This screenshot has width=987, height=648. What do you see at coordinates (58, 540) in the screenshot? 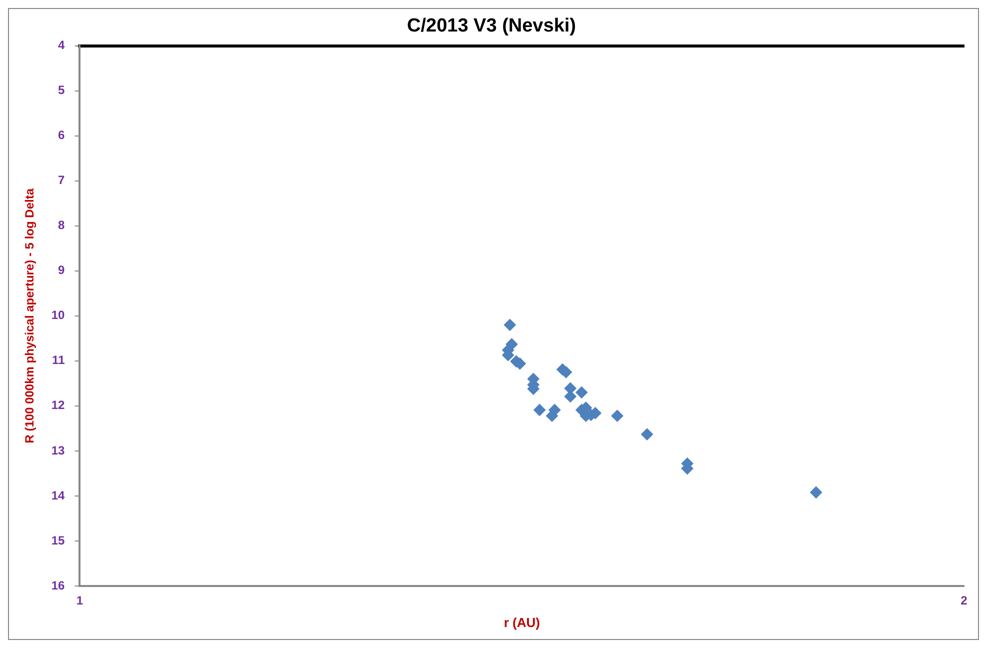
I see `y-tick-label: 15` at bounding box center [58, 540].